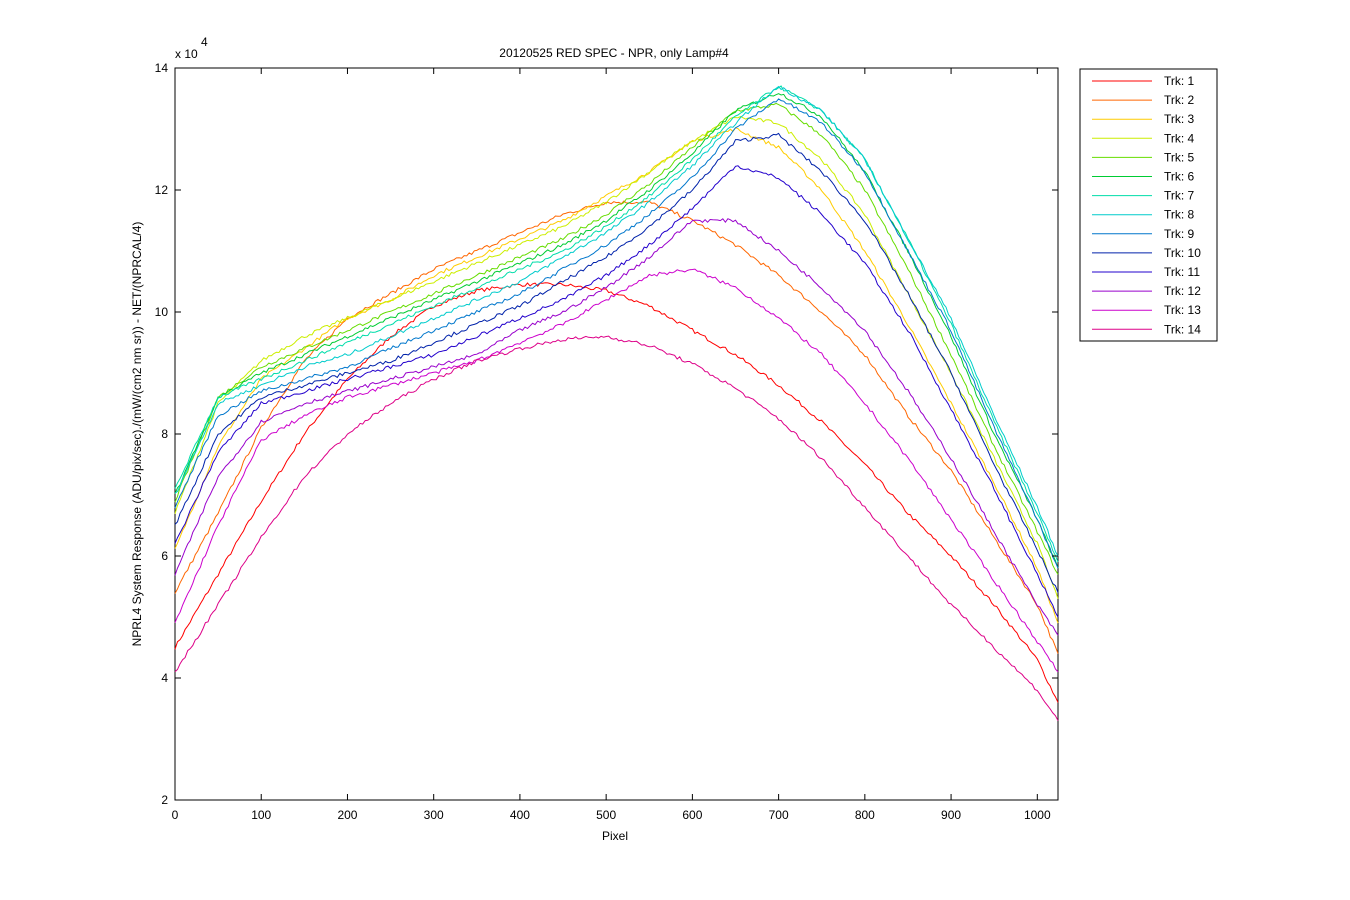  I want to click on x-tick-label: 400, so click(520, 815).